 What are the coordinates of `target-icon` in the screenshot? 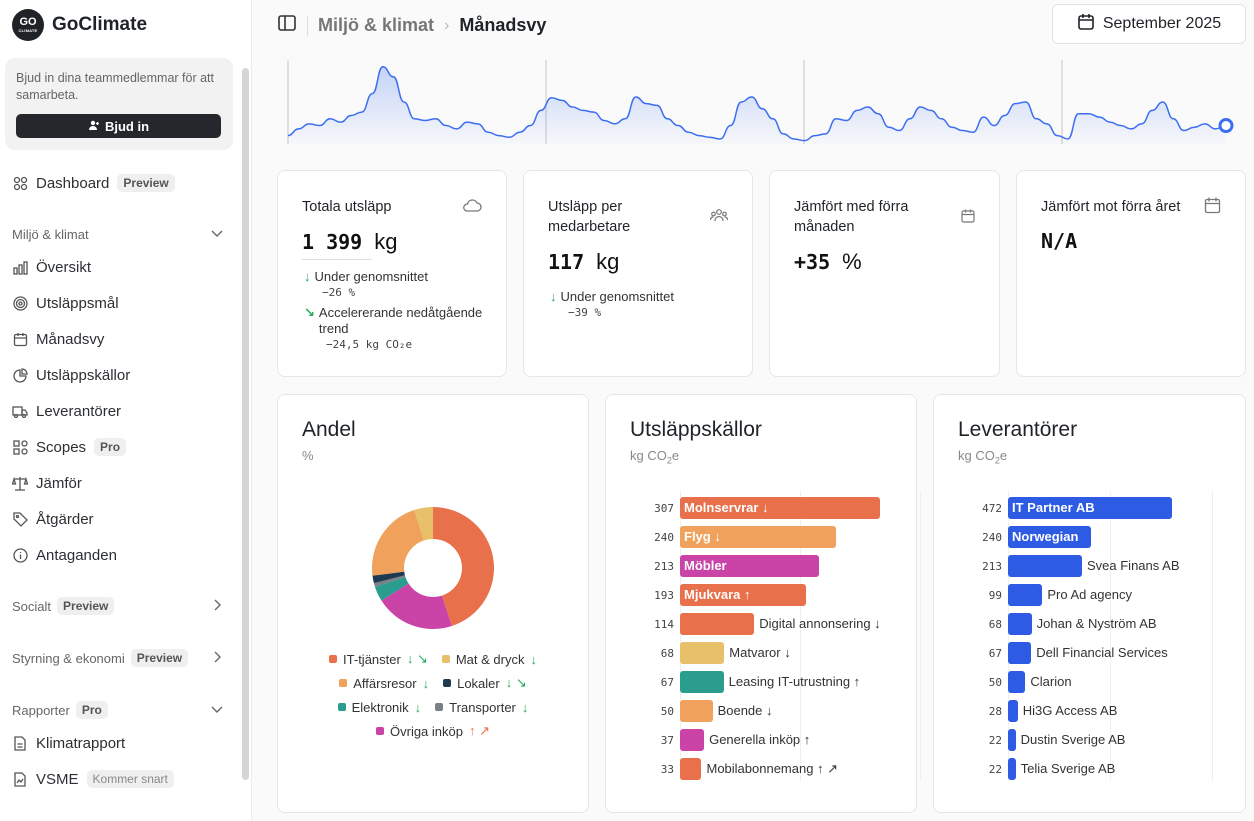 It's located at (20, 303).